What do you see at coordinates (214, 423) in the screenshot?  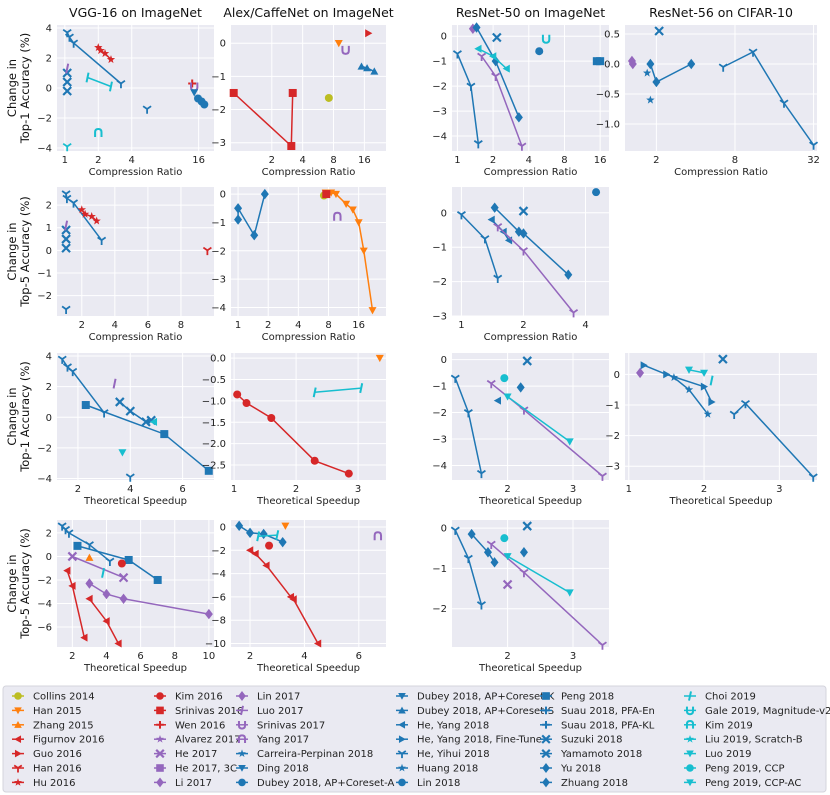 I see `y-tick-label: −1.5` at bounding box center [214, 423].